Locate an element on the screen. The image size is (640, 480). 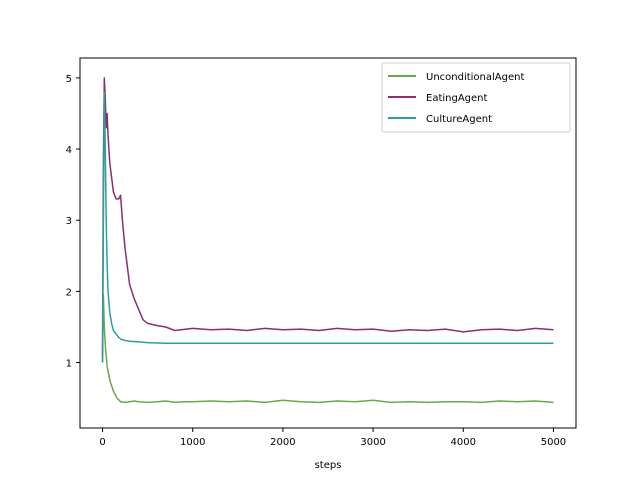
x-tick-label: 0 is located at coordinates (102, 442).